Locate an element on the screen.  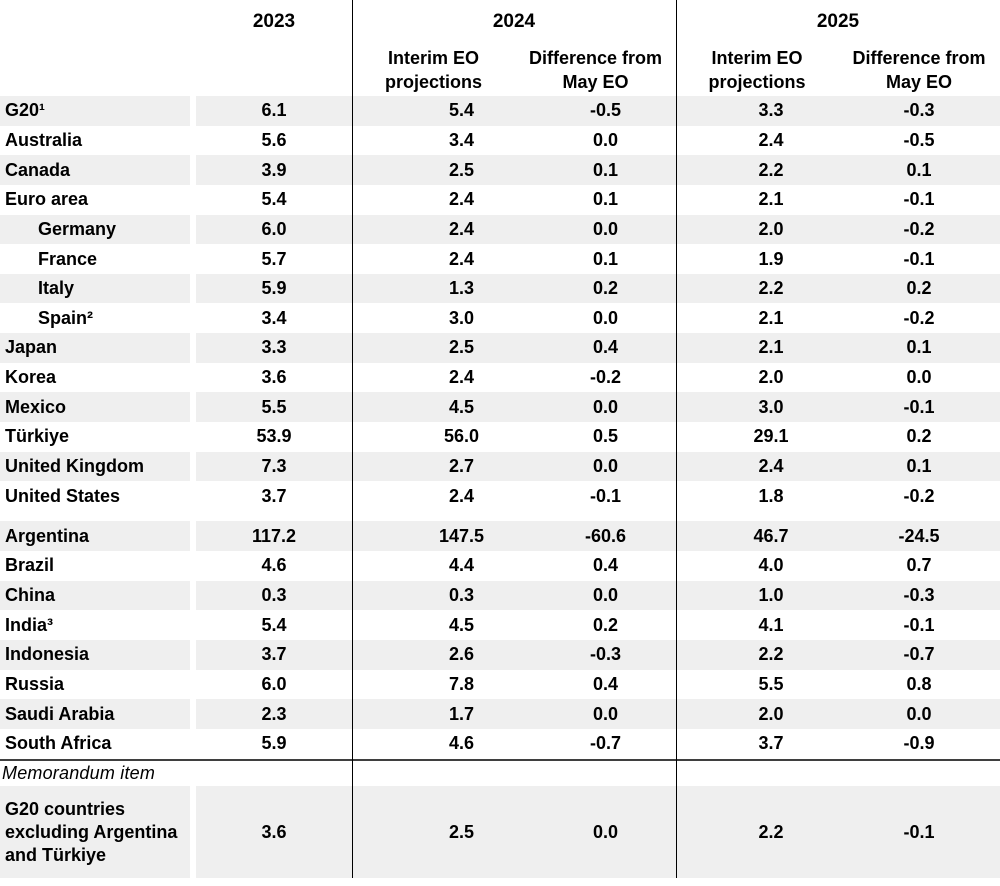
value-2025-difference: -0.9 is located at coordinates (919, 743).